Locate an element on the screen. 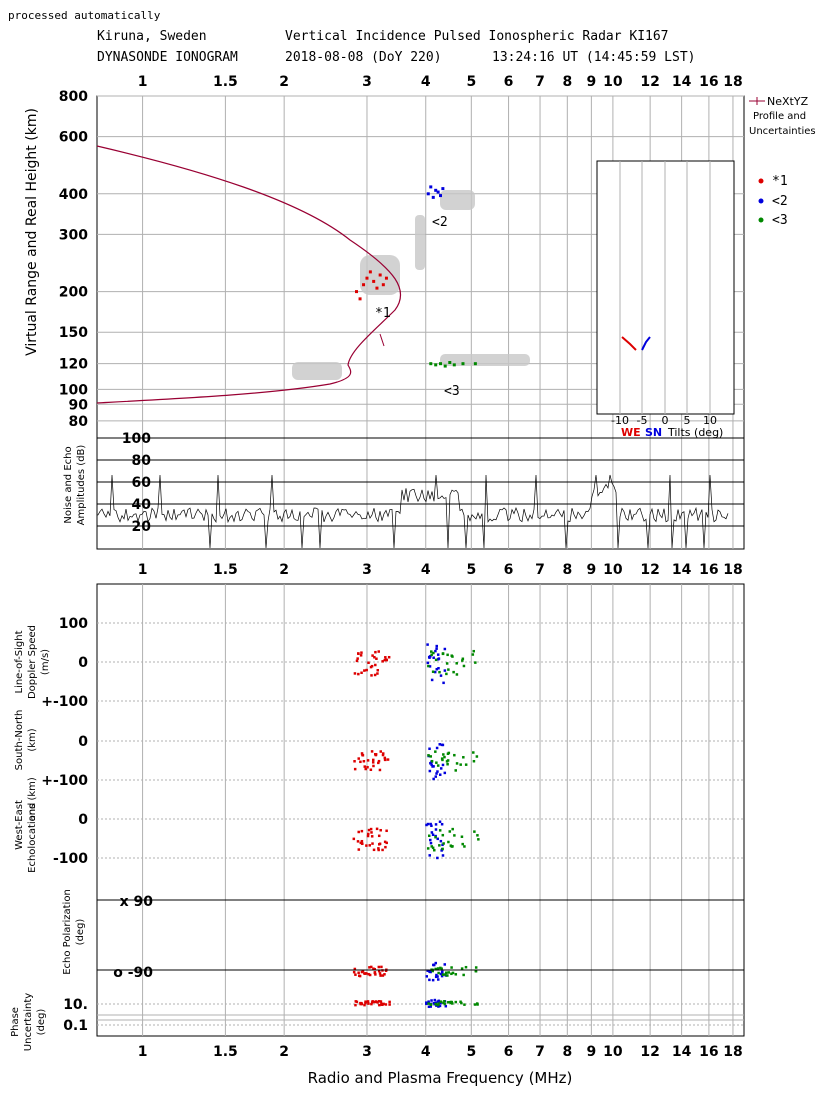 Image resolution: width=827 pixels, height=1113 pixels. series-legend: *1 <2 <3 is located at coordinates (773, 201).